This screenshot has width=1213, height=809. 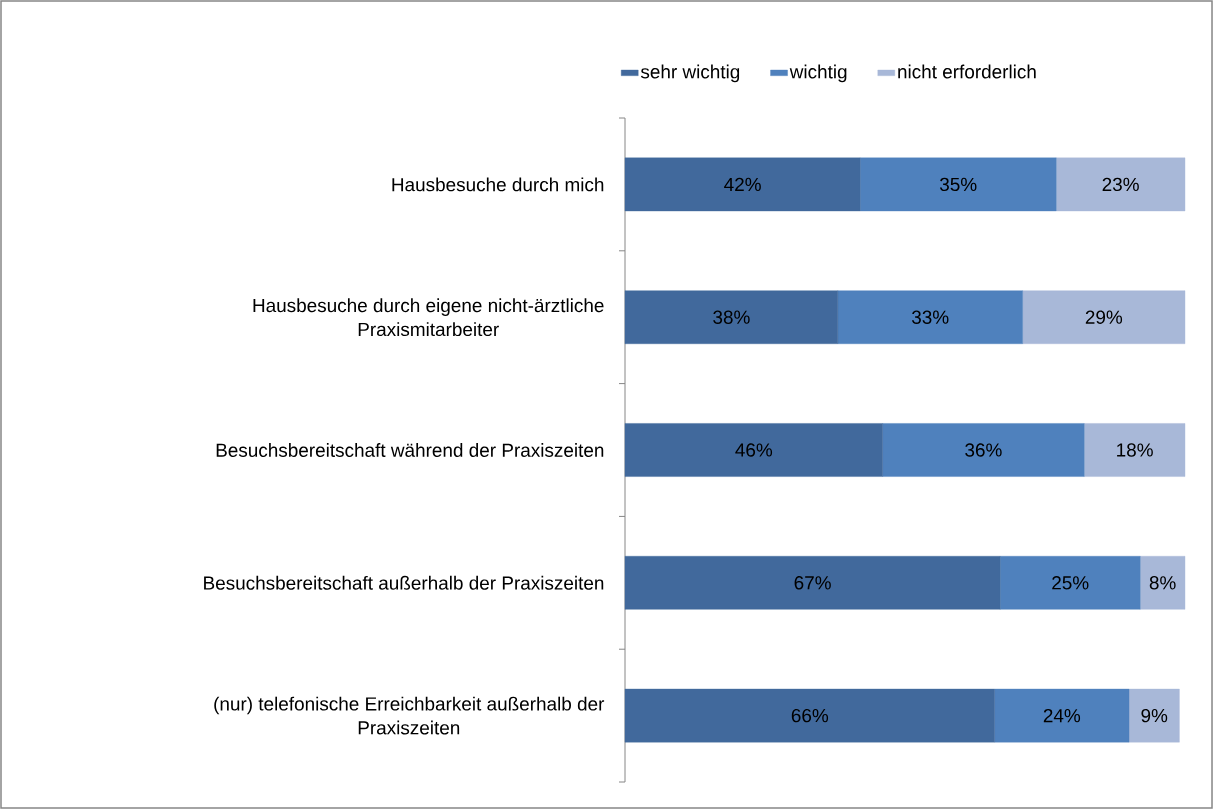 I want to click on y-tick-label: Besuchsbereitschaft außerhalb der Praxiszeiten, so click(x=404, y=582).